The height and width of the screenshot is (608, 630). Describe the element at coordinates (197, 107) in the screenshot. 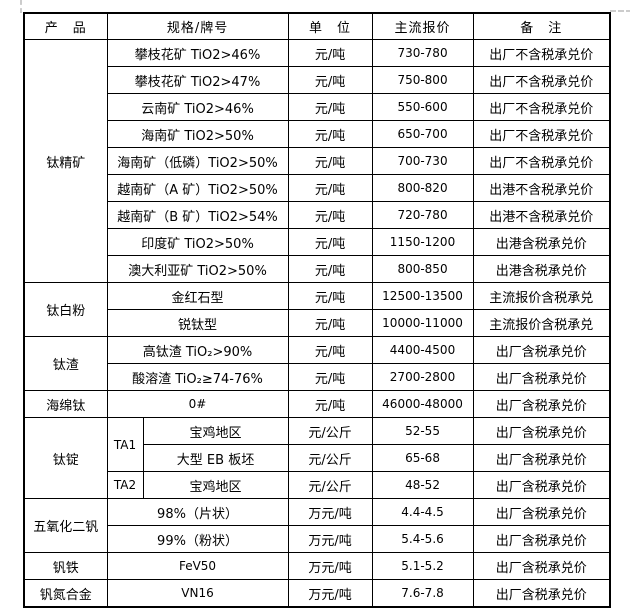

I see `spec-cell: 云南矿 TiO2>46%` at that location.